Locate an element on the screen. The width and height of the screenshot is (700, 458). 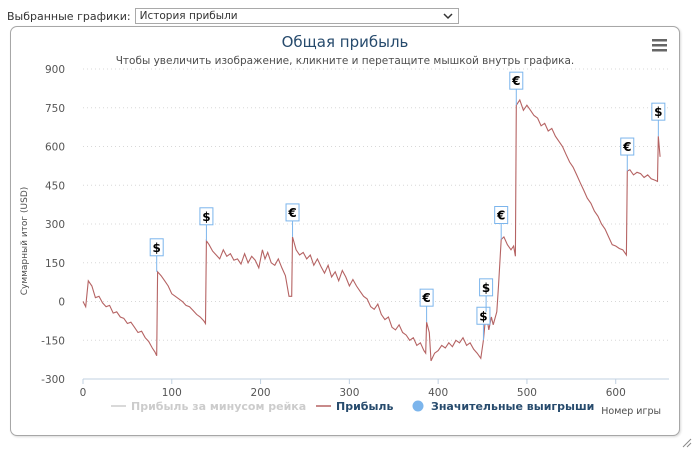
x-tick-label: 500 is located at coordinates (527, 393).